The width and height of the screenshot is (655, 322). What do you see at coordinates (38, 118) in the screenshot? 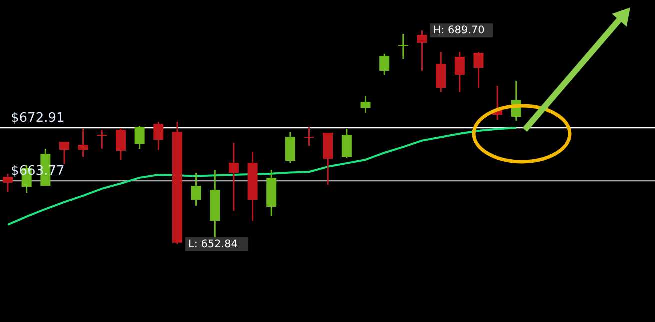
I see `ref-line-label: $672.91` at bounding box center [38, 118].